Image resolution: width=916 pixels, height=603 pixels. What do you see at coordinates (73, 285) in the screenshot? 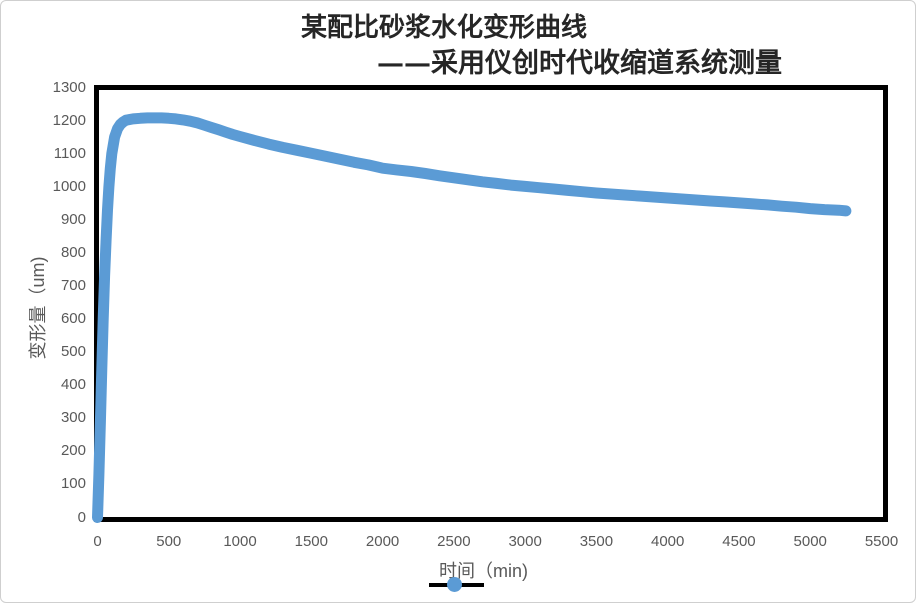
I see `y-tick-label: 700` at bounding box center [73, 285].